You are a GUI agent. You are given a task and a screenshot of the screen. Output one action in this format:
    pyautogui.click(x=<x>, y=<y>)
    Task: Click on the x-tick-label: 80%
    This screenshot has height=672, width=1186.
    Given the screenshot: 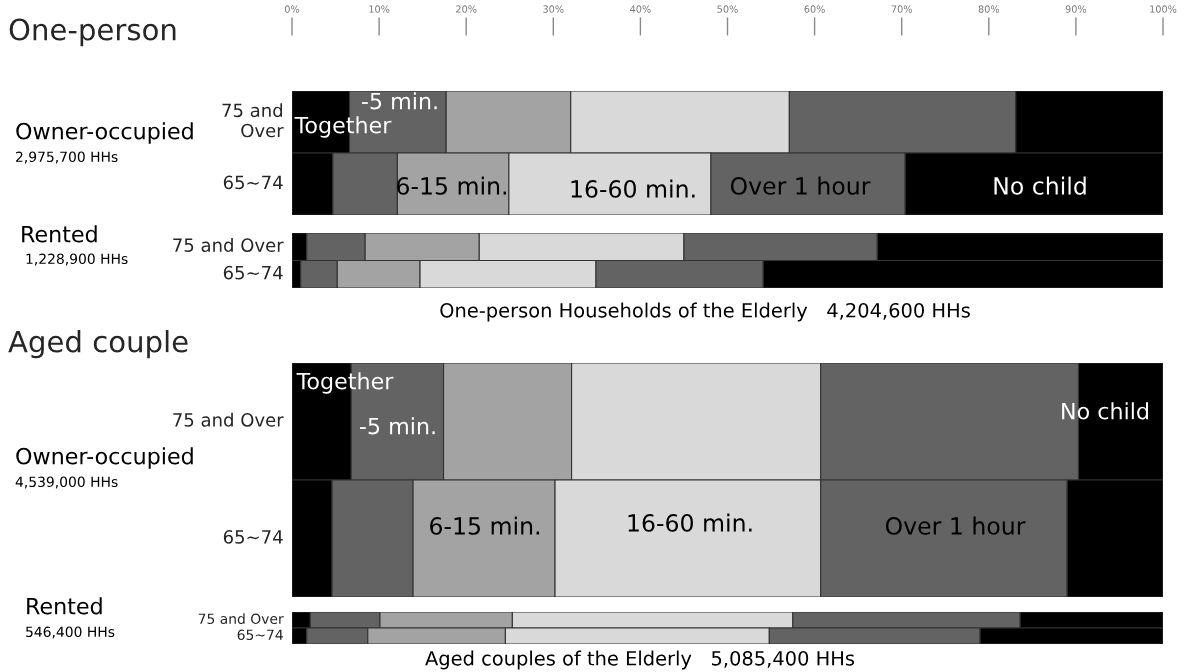 What is the action you would take?
    pyautogui.click(x=989, y=9)
    